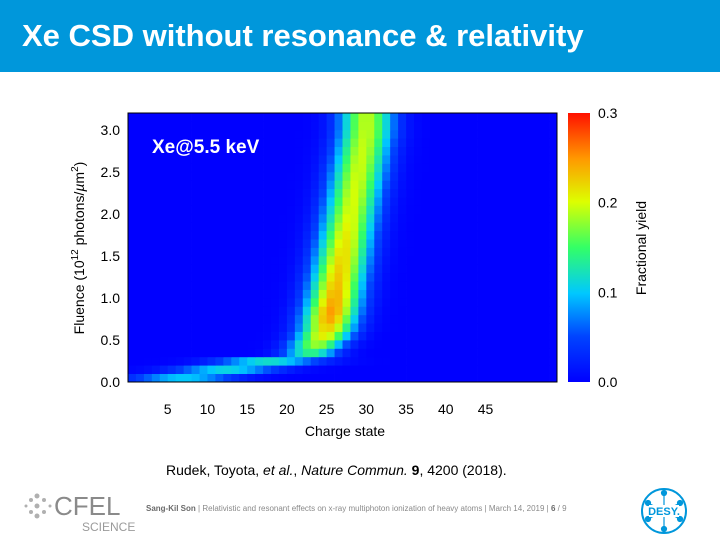 The width and height of the screenshot is (720, 541). Describe the element at coordinates (327, 409) in the screenshot. I see `x-tick-label: 25` at that location.